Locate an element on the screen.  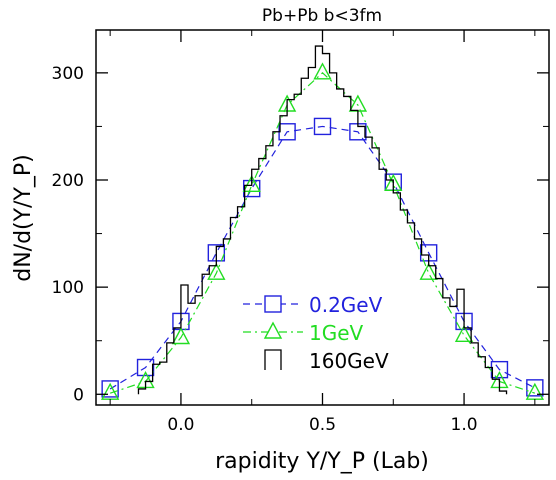
x-axis-label: rapidity Y/Y_P (Lab) is located at coordinates (322, 461).